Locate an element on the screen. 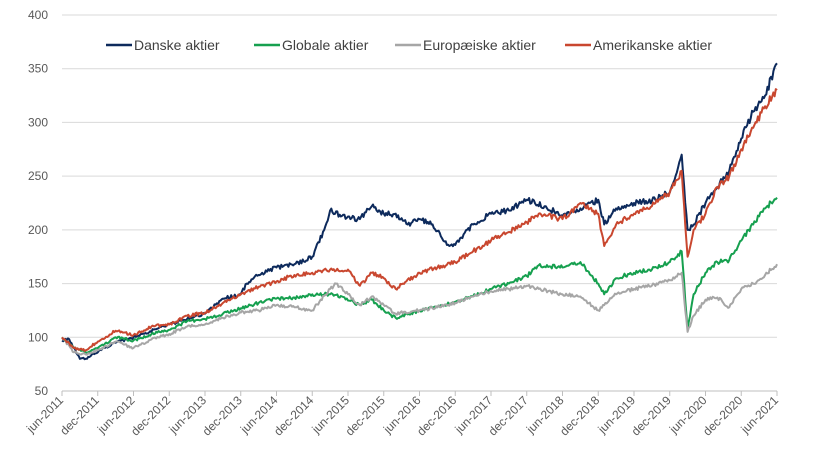 The image size is (818, 472). x-tick-label: dec-2012 is located at coordinates (151, 416).